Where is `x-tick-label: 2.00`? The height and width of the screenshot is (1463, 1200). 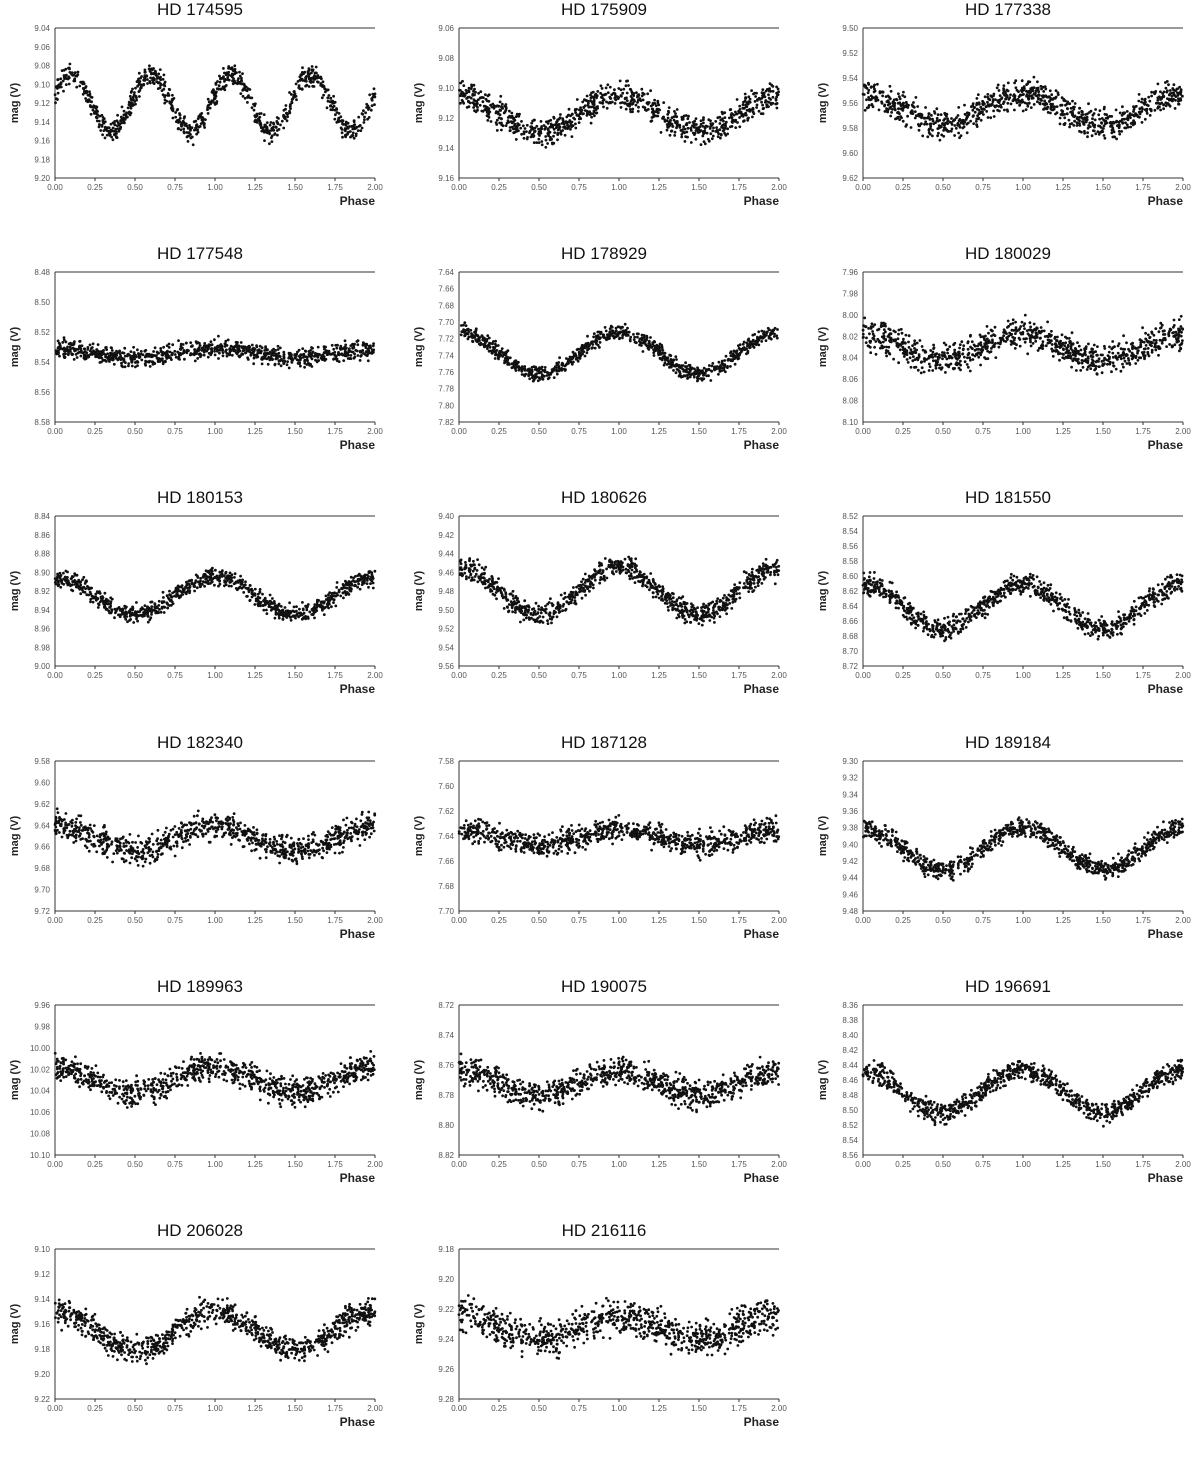 x-tick-label: 2.00 is located at coordinates (375, 431).